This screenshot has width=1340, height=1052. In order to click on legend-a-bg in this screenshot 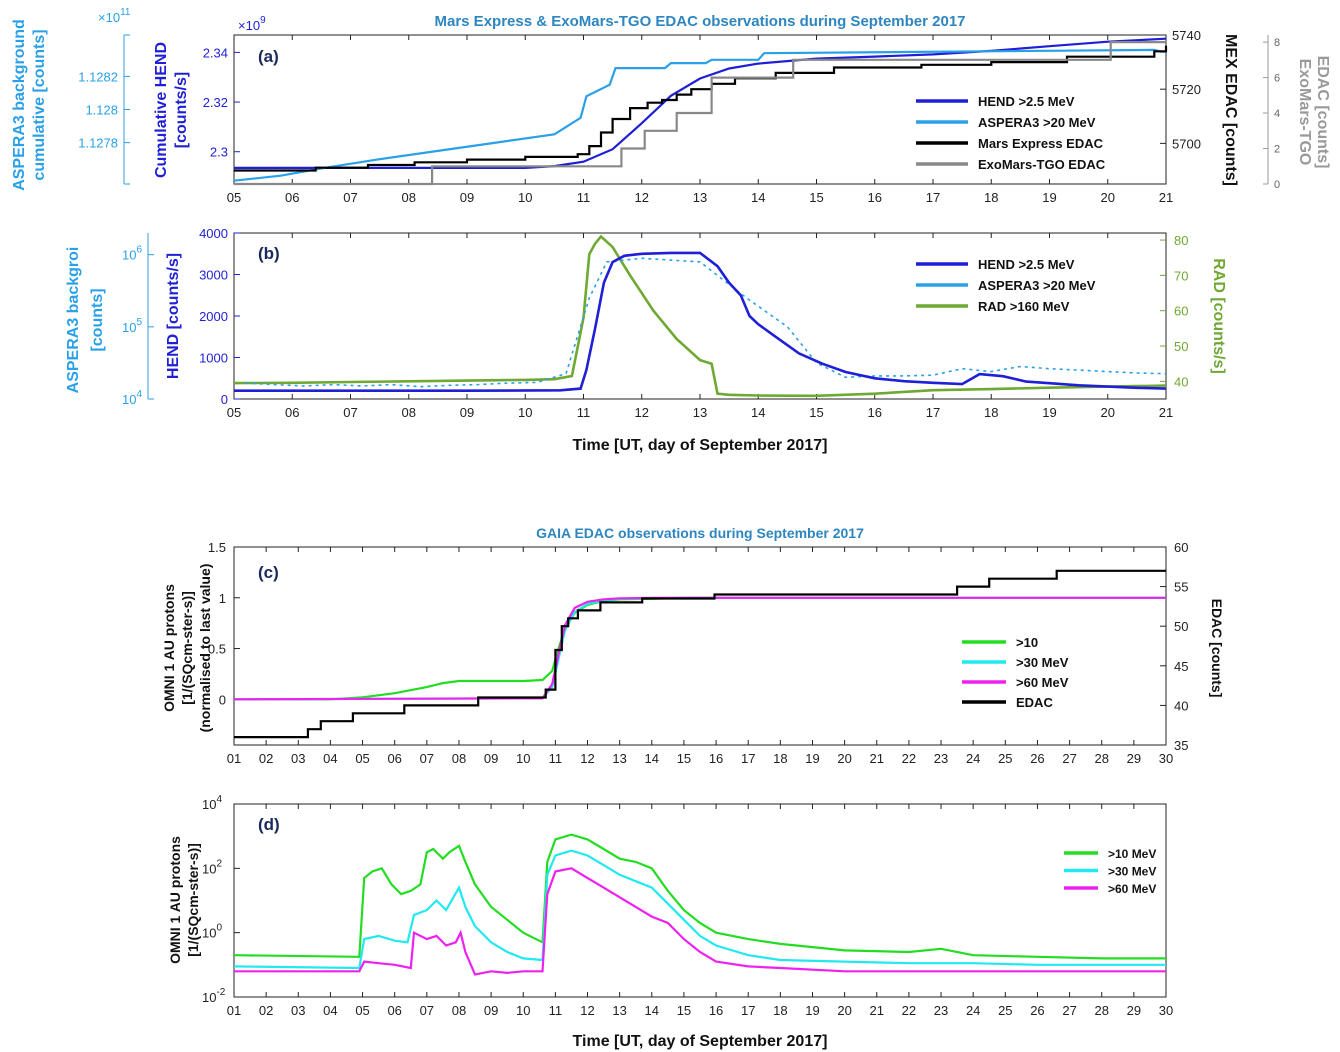, I will do `click(1030, 133)`.